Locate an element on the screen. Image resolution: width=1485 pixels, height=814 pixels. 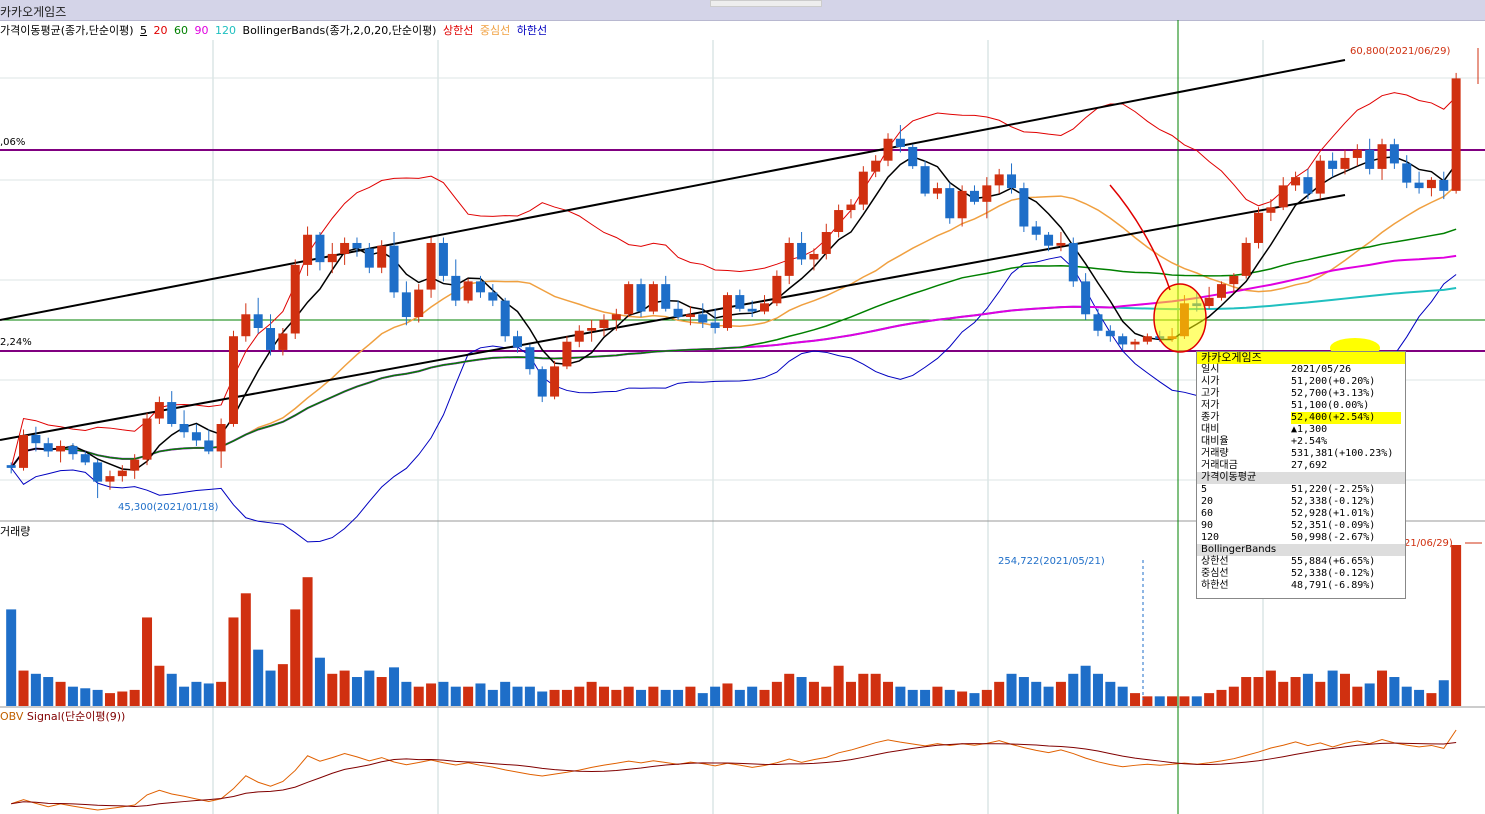
tooltip-value: 531,381(+100.23%) is located at coordinates (1342, 453).